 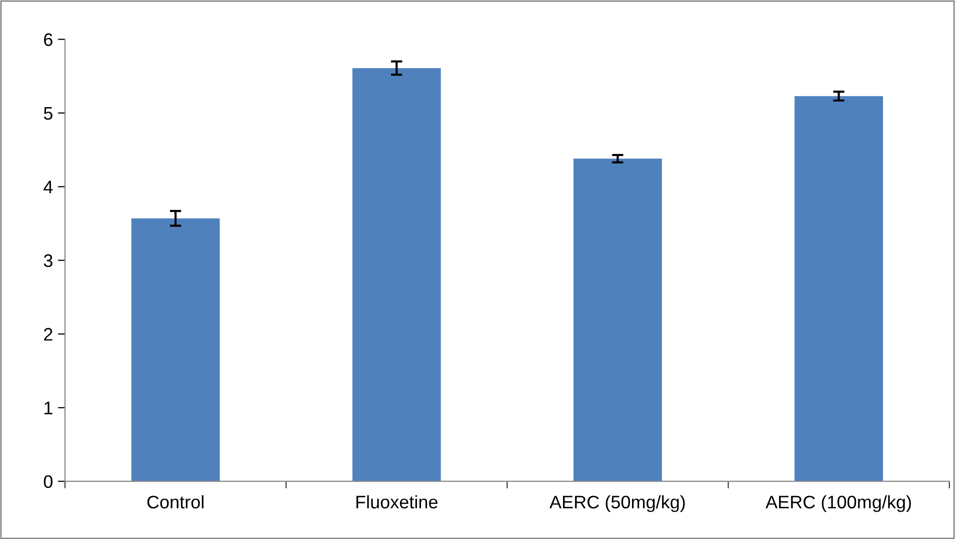 What do you see at coordinates (48, 187) in the screenshot?
I see `y-tick-label: 4` at bounding box center [48, 187].